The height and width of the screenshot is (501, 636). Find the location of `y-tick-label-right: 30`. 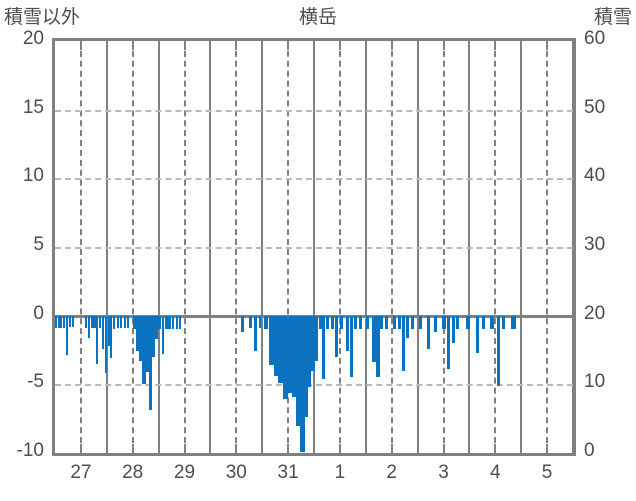

y-tick-label-right: 30 is located at coordinates (595, 244).